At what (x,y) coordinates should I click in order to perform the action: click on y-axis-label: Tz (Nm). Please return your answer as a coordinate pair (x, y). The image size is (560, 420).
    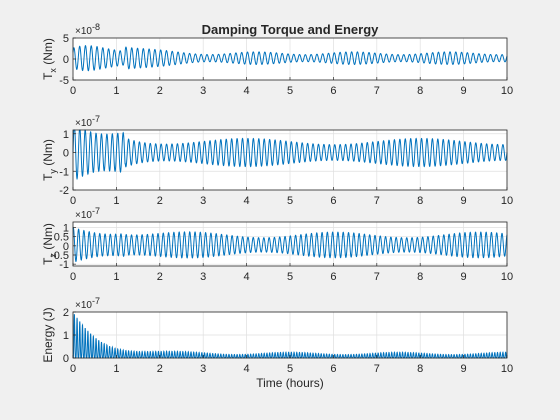
    Looking at the image, I should click on (49, 244).